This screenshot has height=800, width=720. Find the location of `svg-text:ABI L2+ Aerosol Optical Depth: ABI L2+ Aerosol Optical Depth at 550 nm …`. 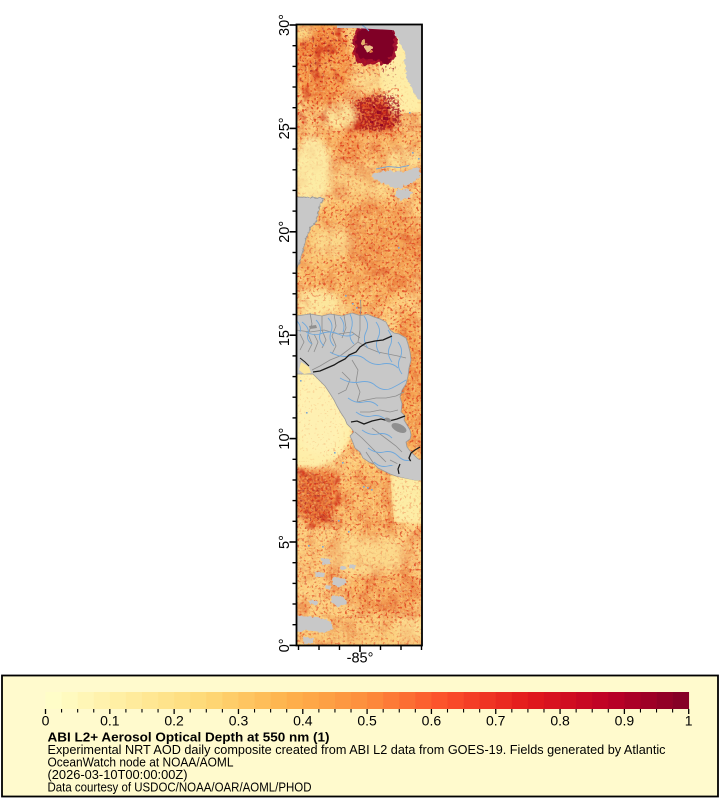

svg-text:ABI L2+ Aerosol Optical Depth: ABI L2+ Aerosol Optical Depth at 550 nm … is located at coordinates (189, 737).